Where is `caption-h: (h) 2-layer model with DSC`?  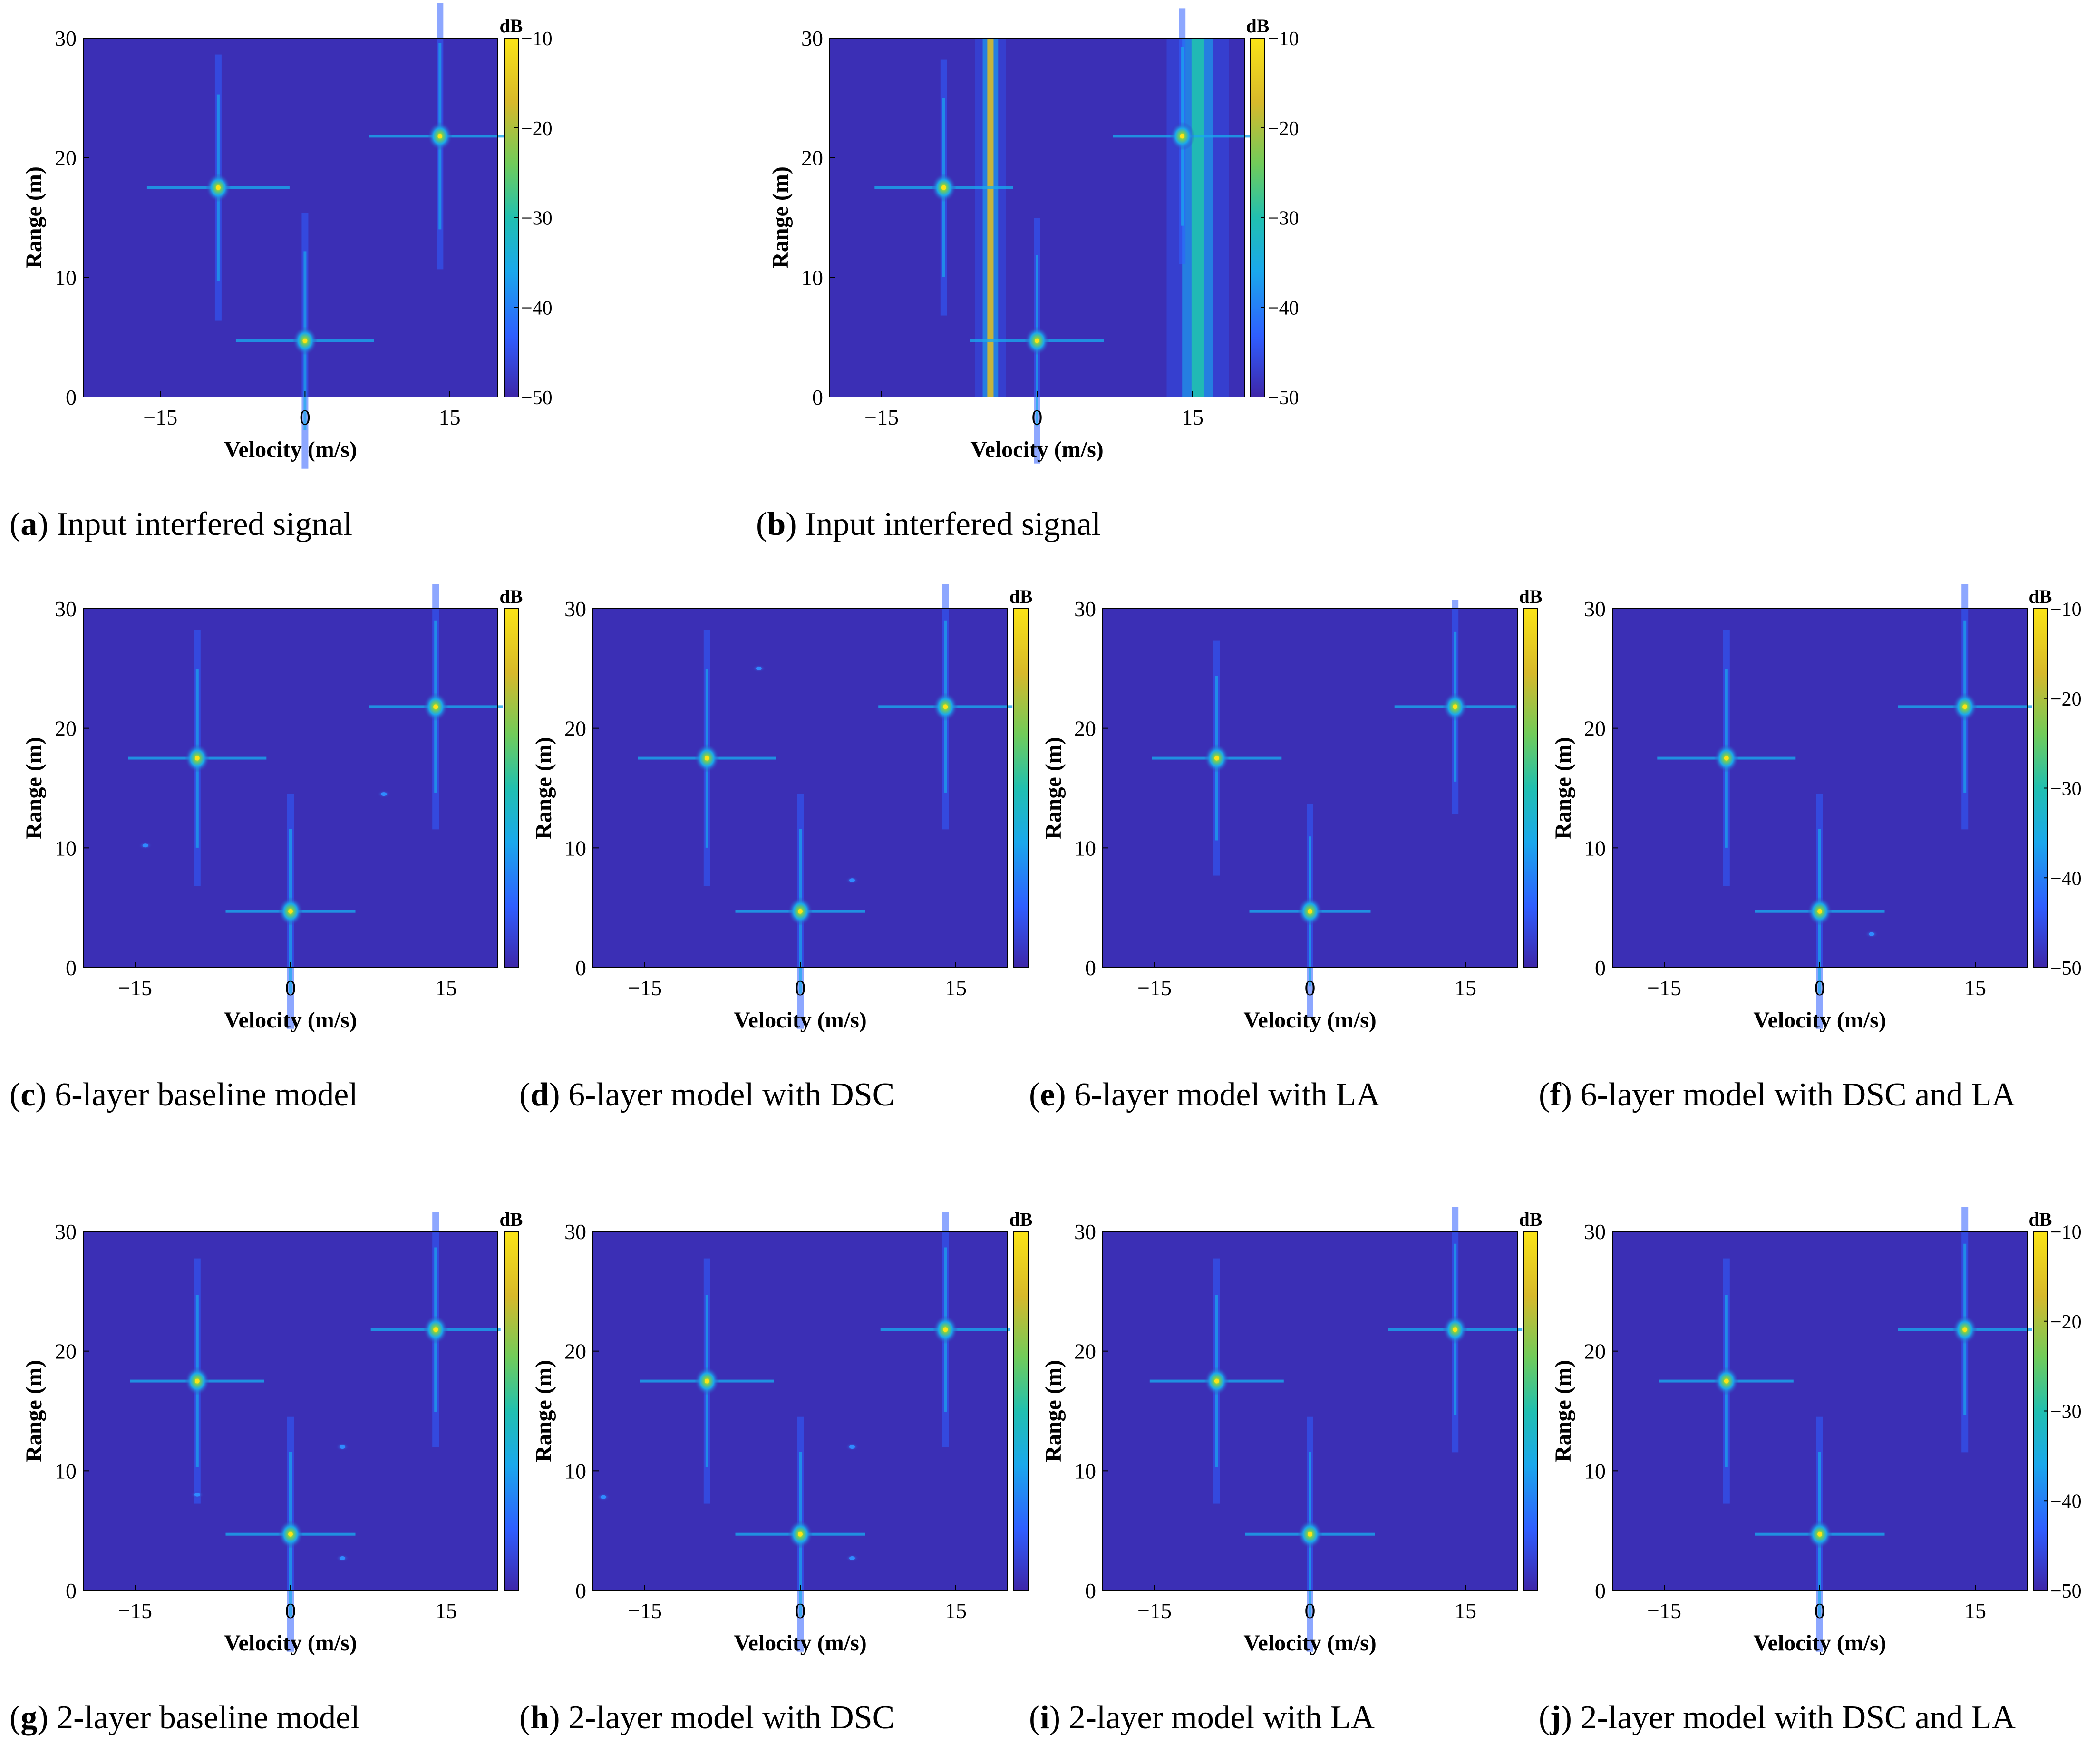
caption-h: (h) 2-layer model with DSC is located at coordinates (707, 1718).